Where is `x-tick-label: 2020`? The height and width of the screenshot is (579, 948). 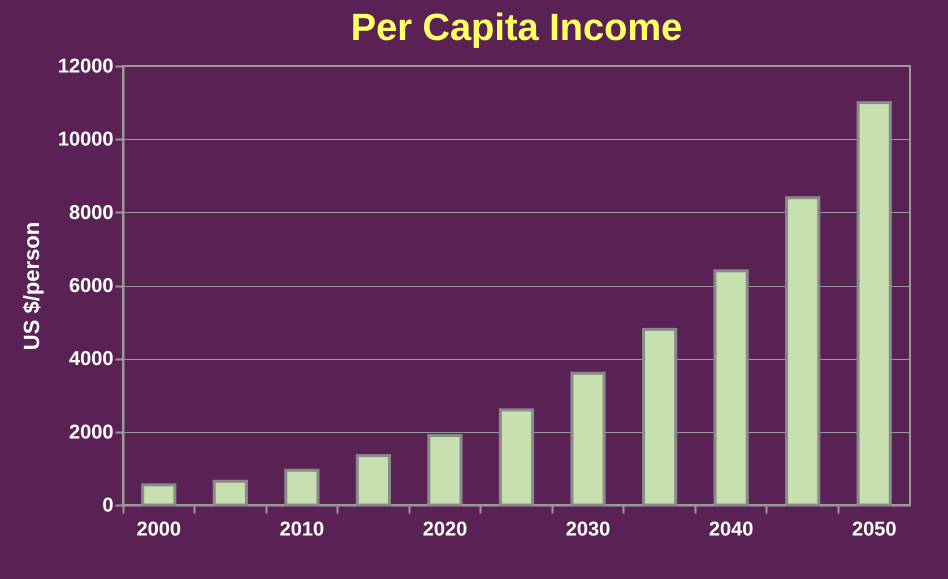
x-tick-label: 2020 is located at coordinates (445, 529).